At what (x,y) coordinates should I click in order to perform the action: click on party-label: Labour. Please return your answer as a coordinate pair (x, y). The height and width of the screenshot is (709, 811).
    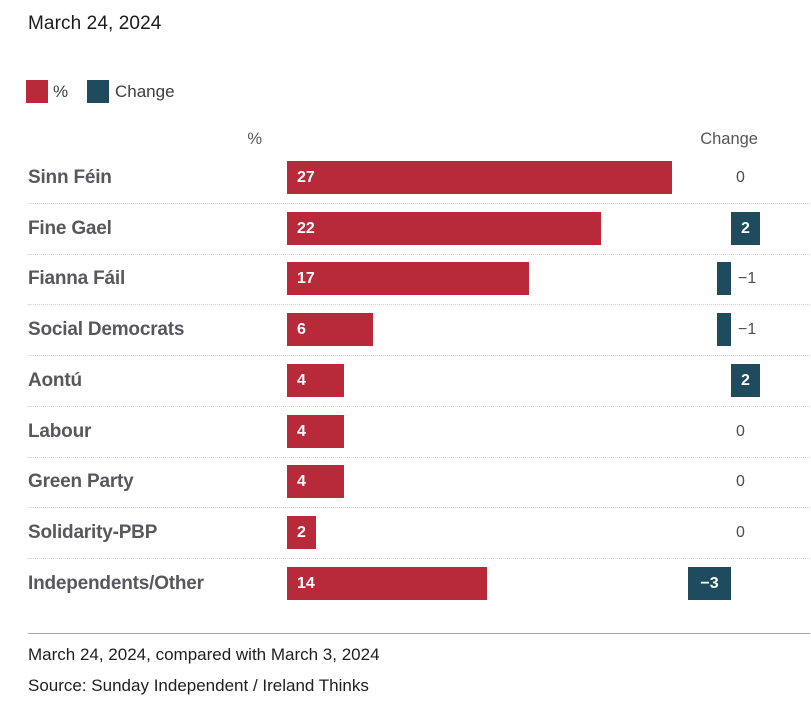
    Looking at the image, I should click on (60, 431).